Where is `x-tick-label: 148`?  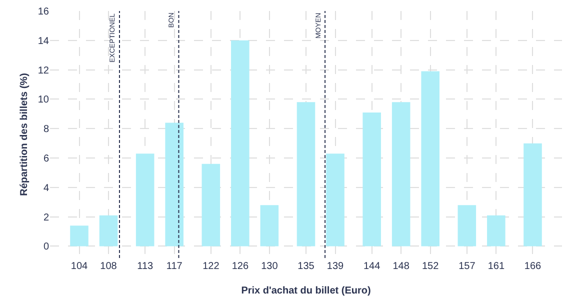
x-tick-label: 148 is located at coordinates (401, 266).